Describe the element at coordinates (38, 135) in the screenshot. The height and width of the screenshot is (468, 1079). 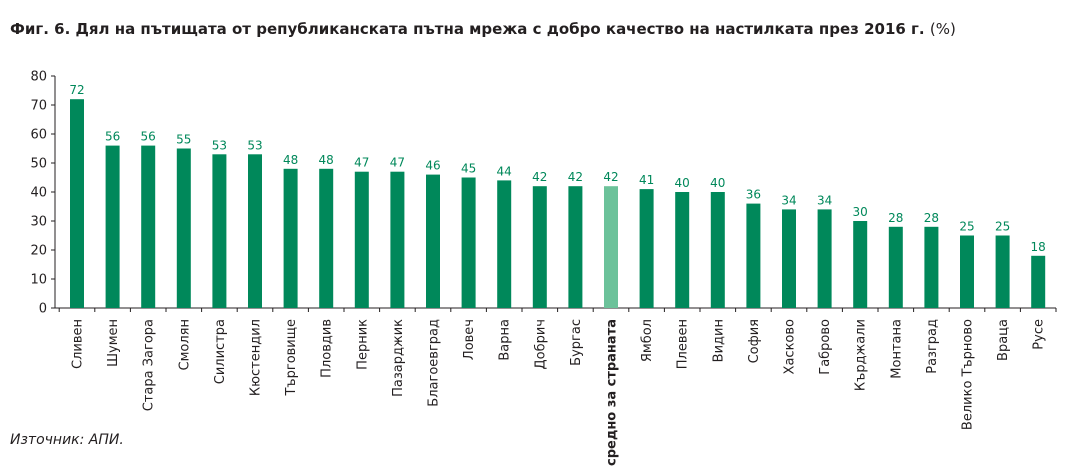
I see `y-tick-label: 60` at that location.